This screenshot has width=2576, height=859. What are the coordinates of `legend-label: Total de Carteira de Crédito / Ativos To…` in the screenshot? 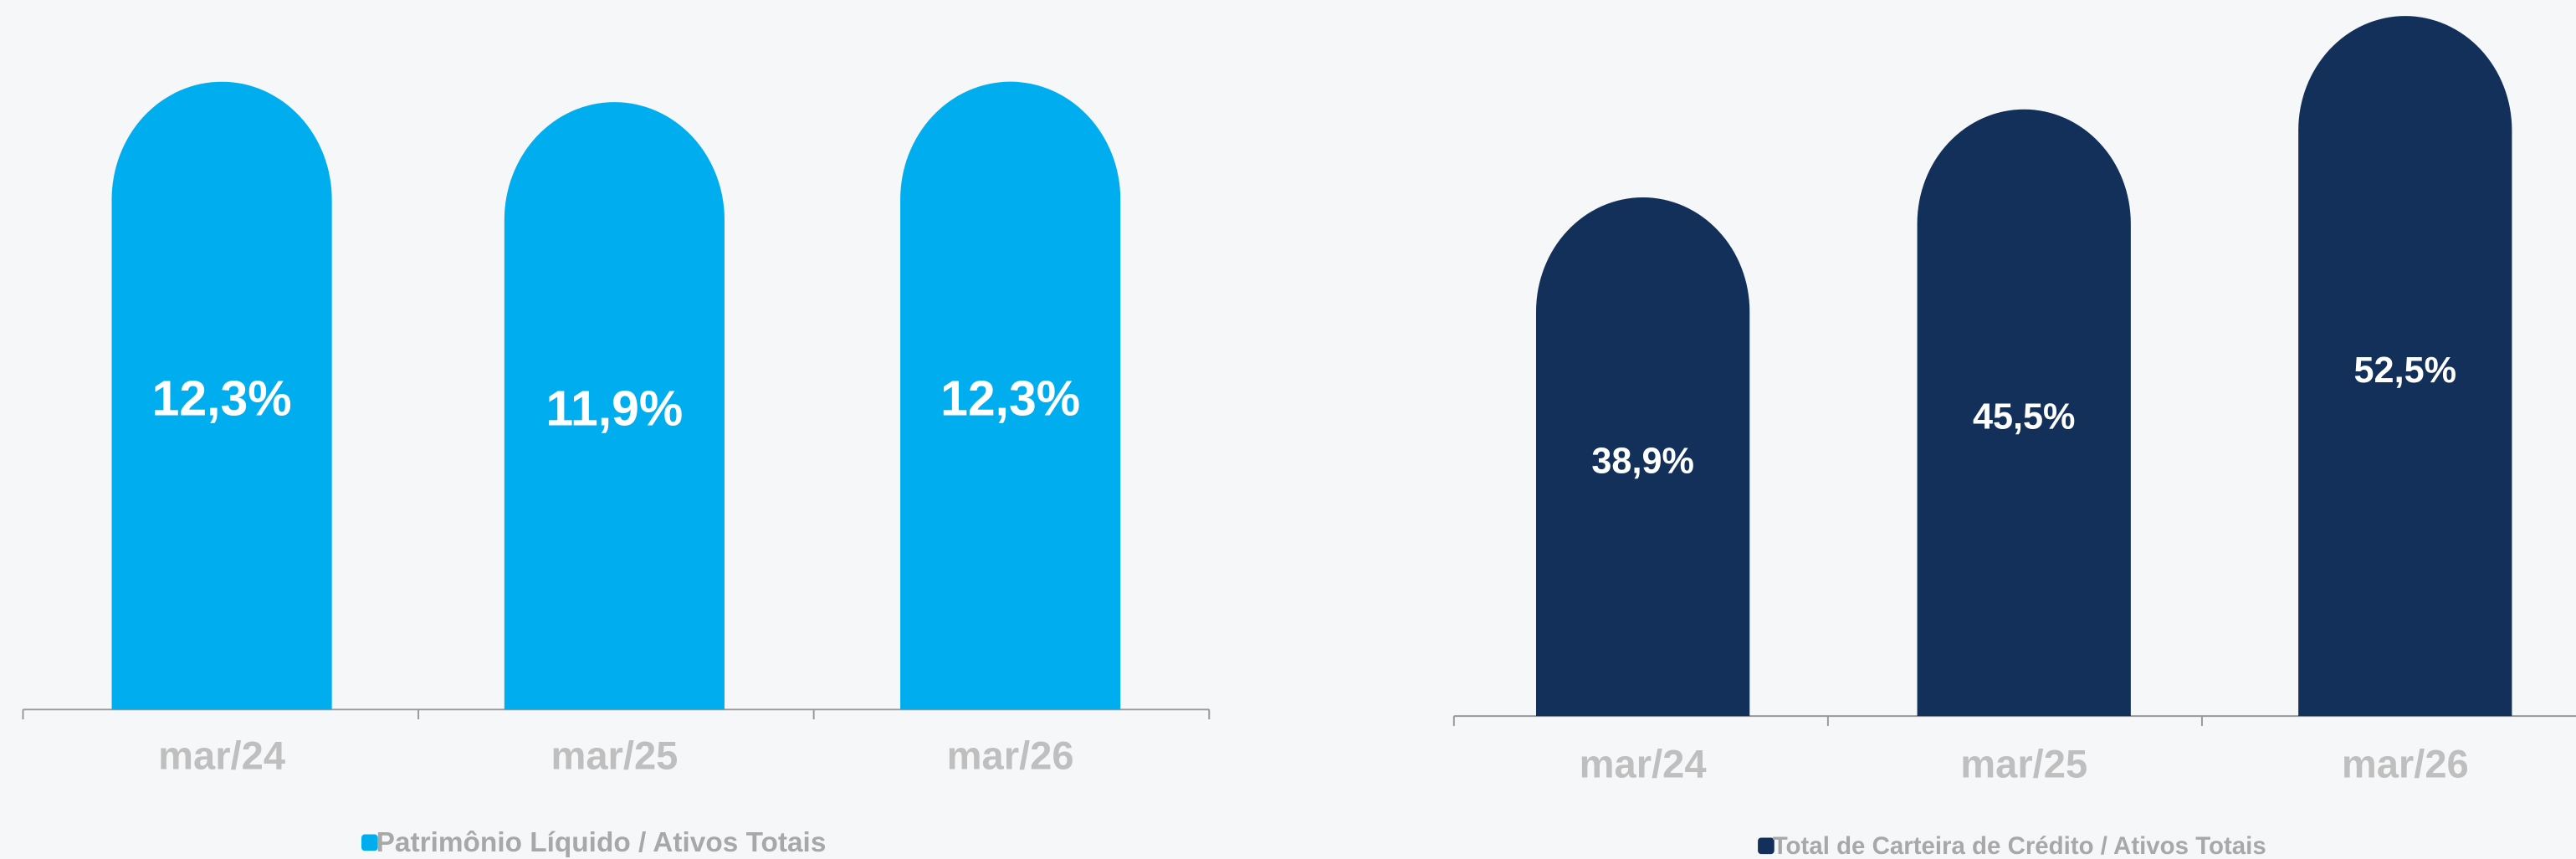 It's located at (2020, 845).